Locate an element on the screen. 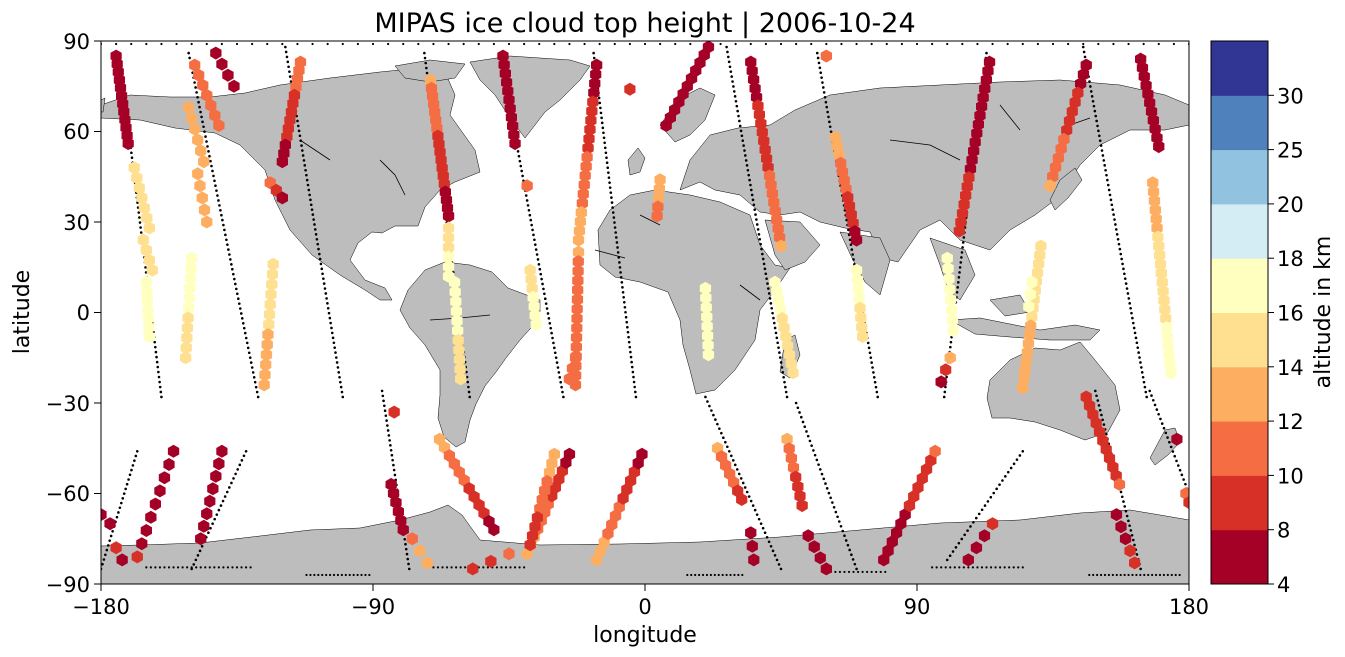  land-south-america is located at coordinates (470, 354).